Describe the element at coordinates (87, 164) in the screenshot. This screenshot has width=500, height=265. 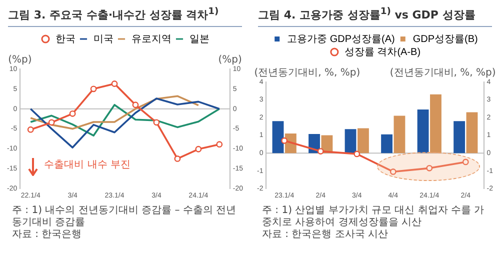
I see `annotation: 수출대비 내수 부진` at that location.